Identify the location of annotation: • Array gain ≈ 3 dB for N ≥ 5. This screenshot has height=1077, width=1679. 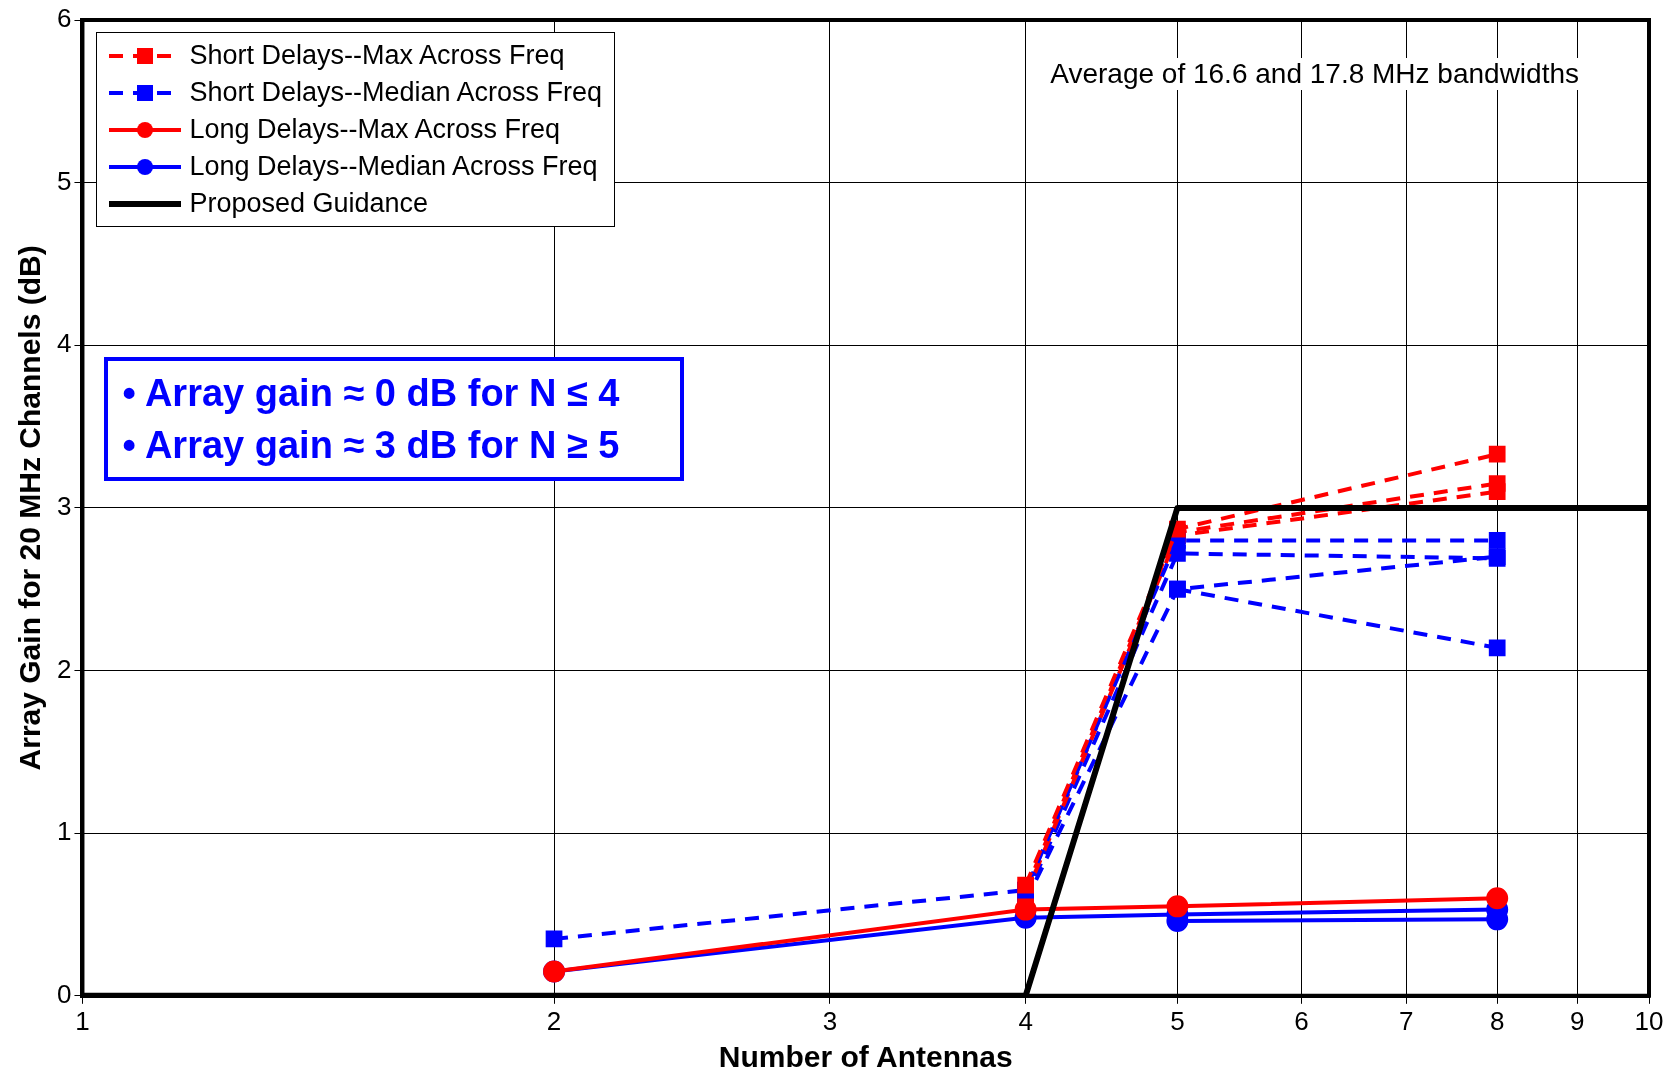
(371, 445).